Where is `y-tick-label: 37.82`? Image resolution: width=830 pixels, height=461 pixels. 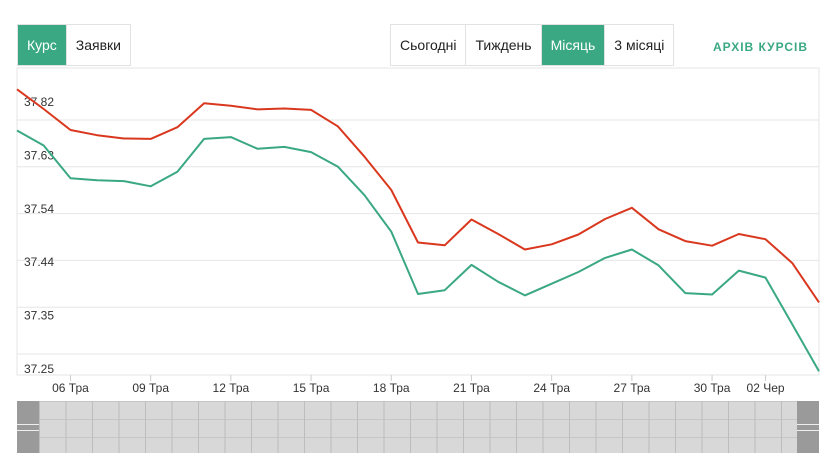
y-tick-label: 37.82 is located at coordinates (39, 102).